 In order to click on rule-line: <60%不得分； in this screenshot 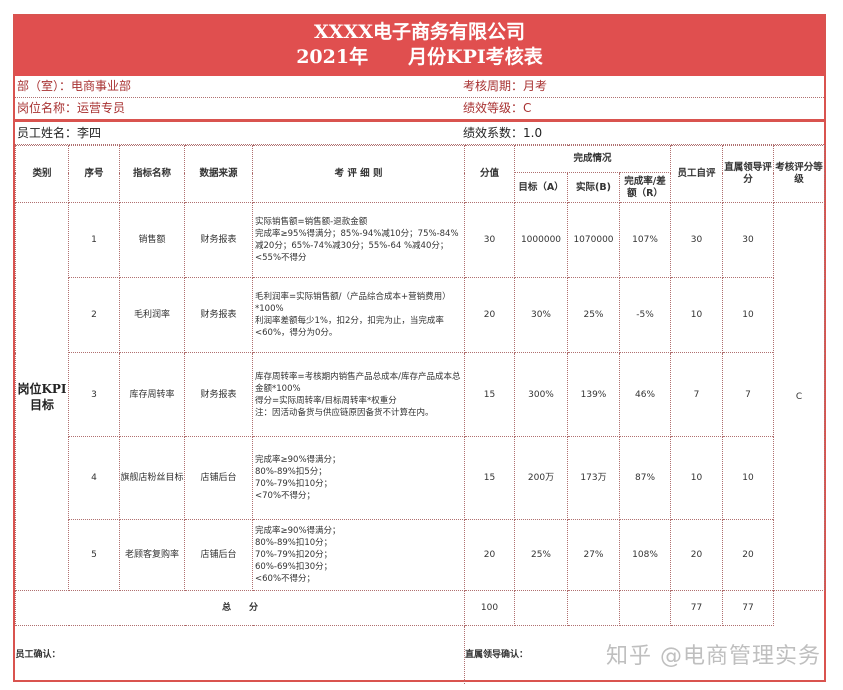, I will do `click(285, 579)`.